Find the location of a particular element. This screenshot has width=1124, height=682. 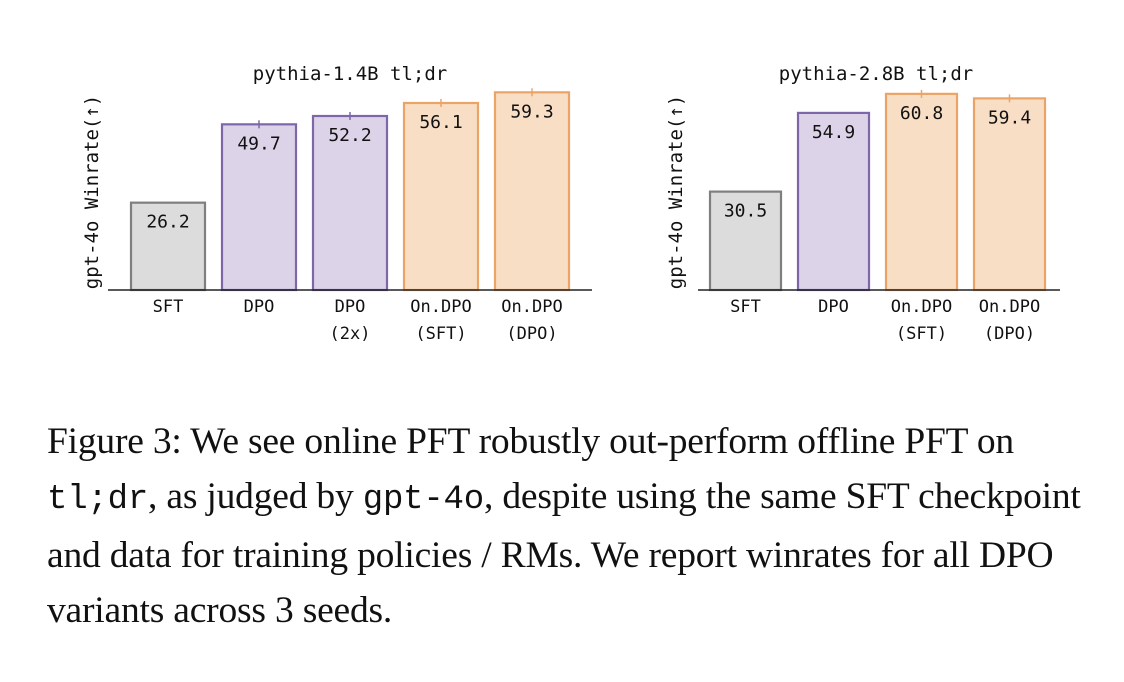

caption-code-judge: gpt-4o is located at coordinates (423, 500).